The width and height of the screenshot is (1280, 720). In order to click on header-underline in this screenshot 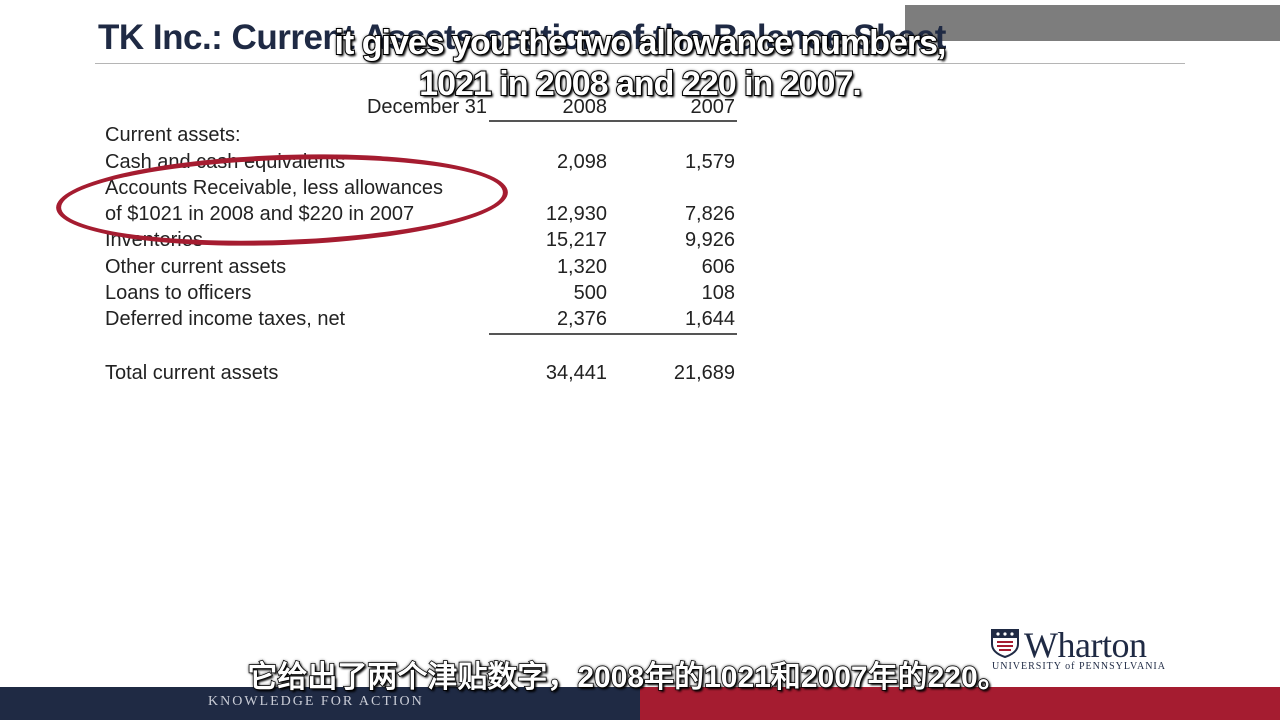, I will do `click(613, 121)`.